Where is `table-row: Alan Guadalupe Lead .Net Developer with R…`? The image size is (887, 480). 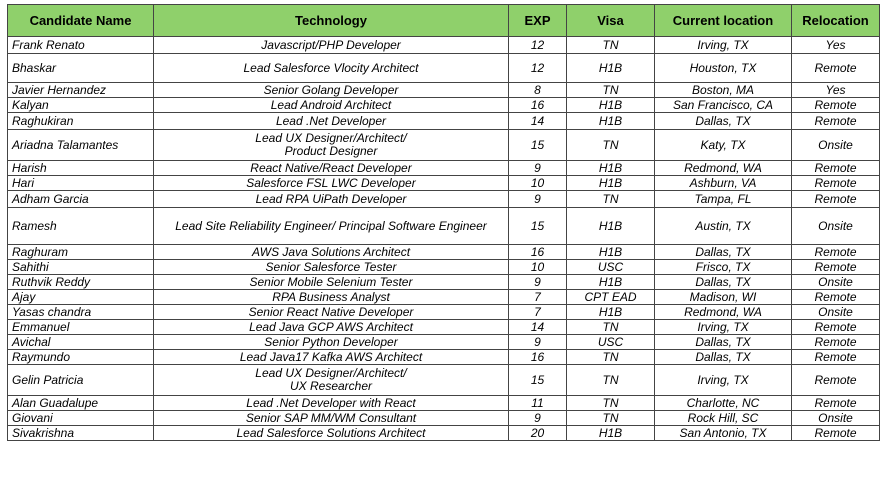 table-row: Alan Guadalupe Lead .Net Developer with R… is located at coordinates (443, 403).